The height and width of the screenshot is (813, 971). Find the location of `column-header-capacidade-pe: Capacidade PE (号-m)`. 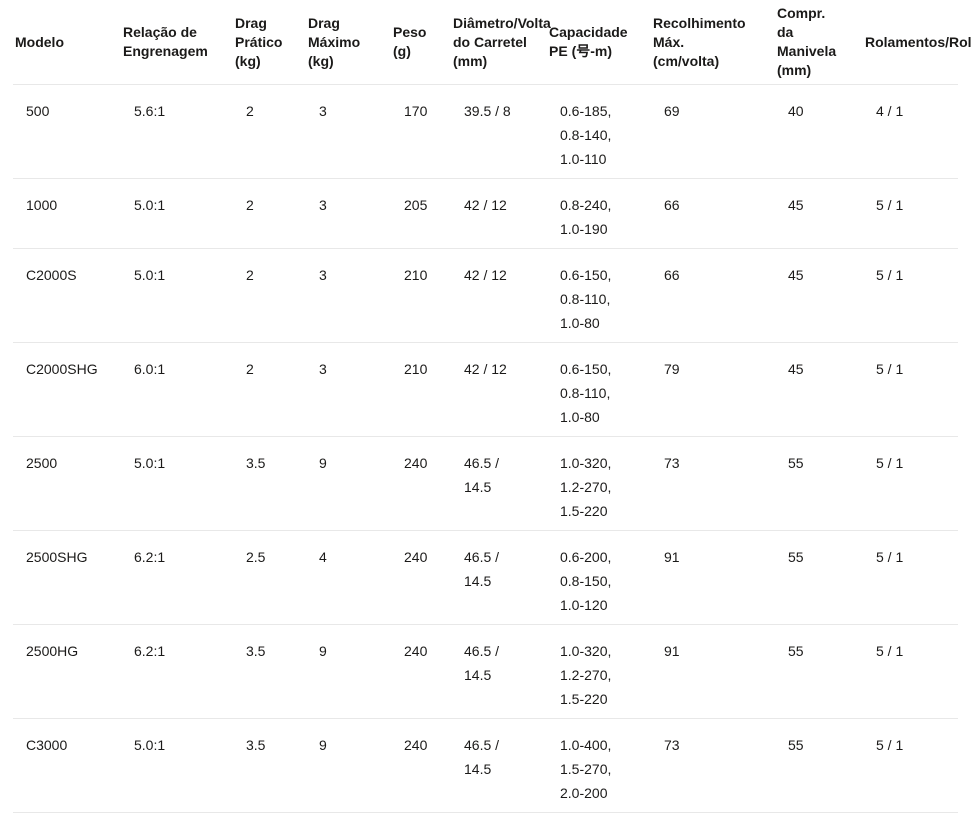

column-header-capacidade-pe: Capacidade PE (号-m) is located at coordinates (599, 42).